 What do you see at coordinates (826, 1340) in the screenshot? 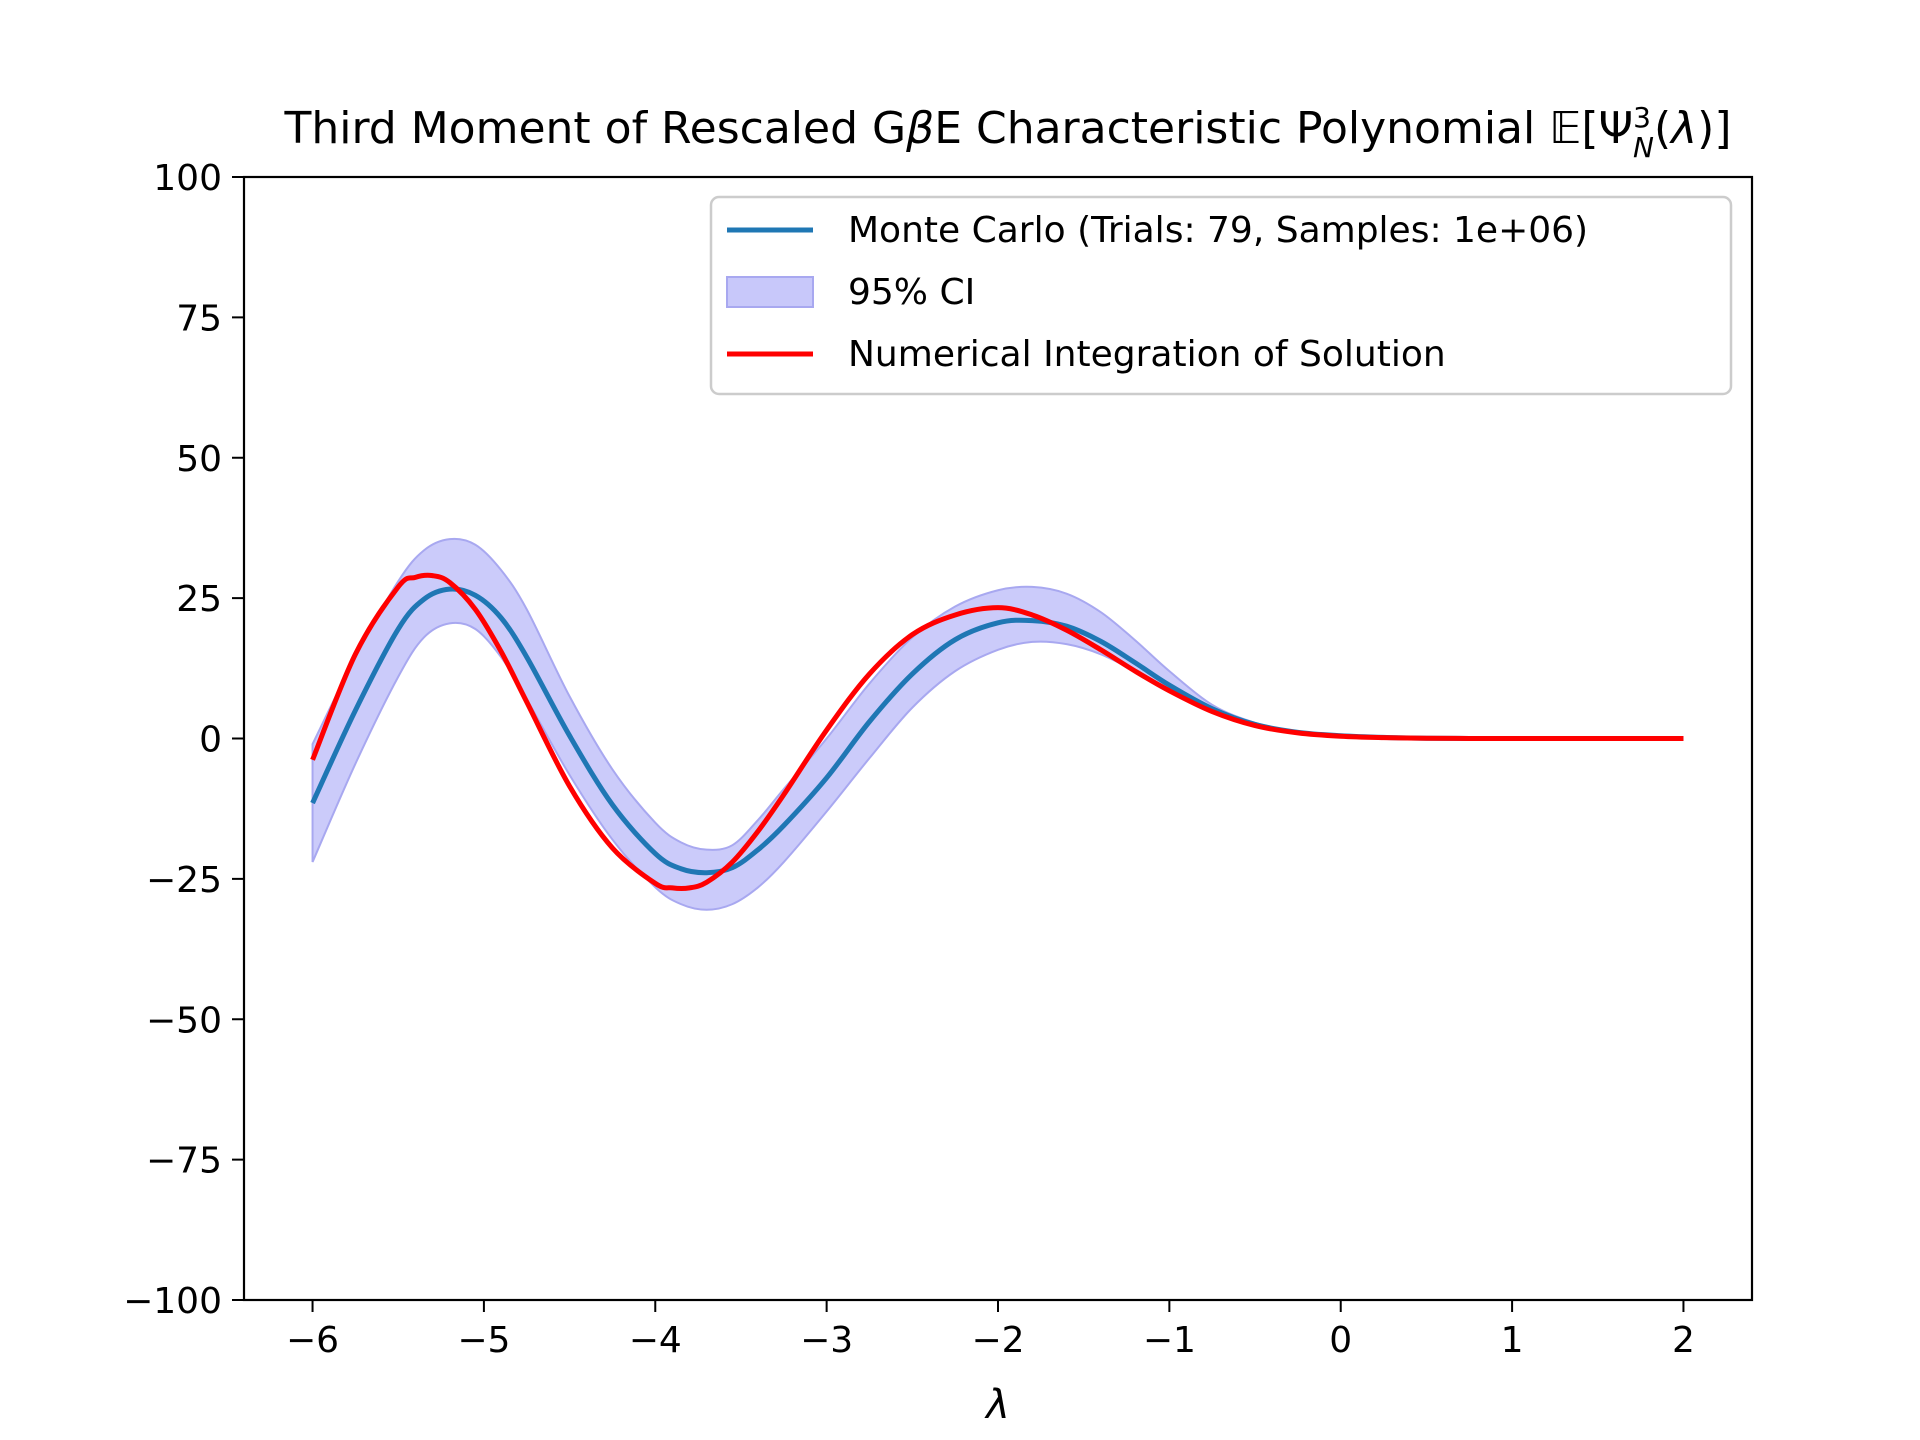
I see `x-tick-label: −3` at bounding box center [826, 1340].